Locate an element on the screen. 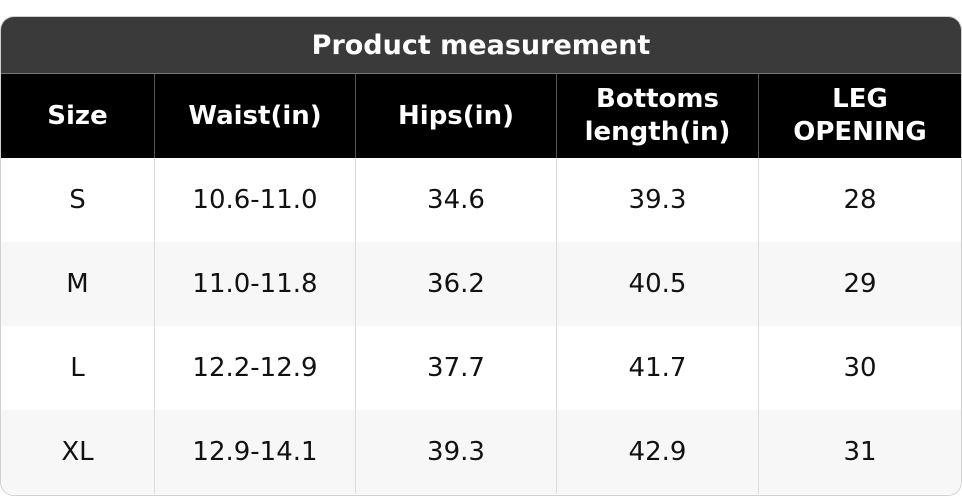 This screenshot has width=962, height=496. header-cell: Bottoms length(in) is located at coordinates (658, 116).